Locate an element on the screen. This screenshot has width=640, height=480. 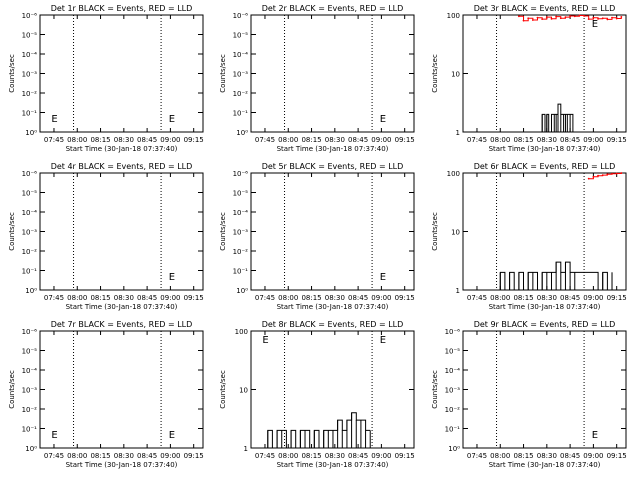
chart-title: Det 4r BLACK = Events, RED = LLD is located at coordinates (122, 166).